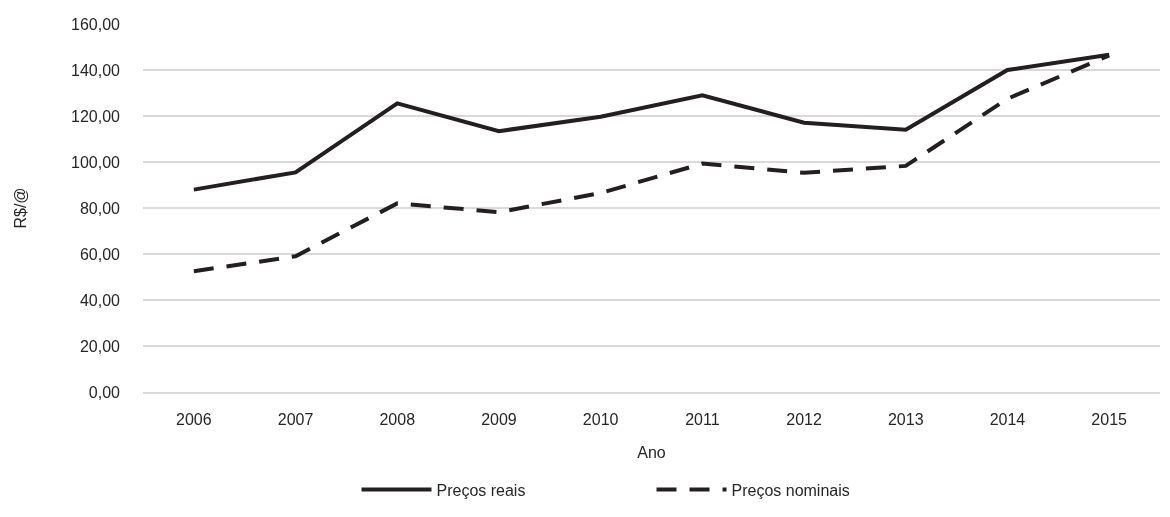  Describe the element at coordinates (1007, 419) in the screenshot. I see `x-tick-label: 2014` at that location.